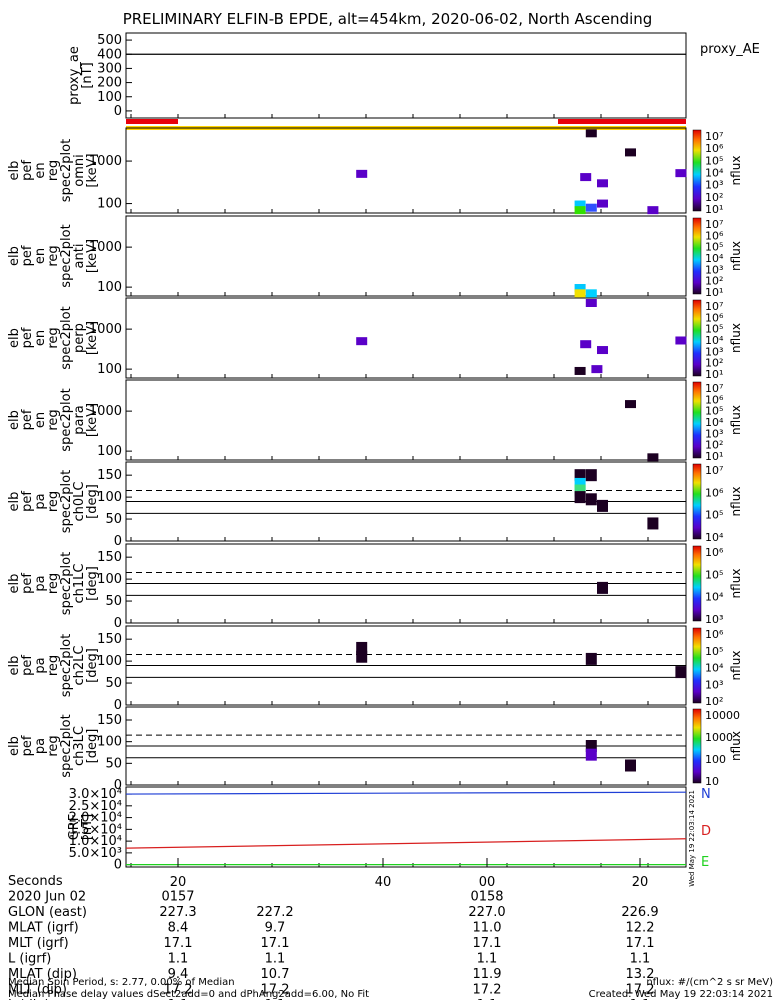  I want to click on ylabel-ch1LC-2: pa, so click(40, 583).